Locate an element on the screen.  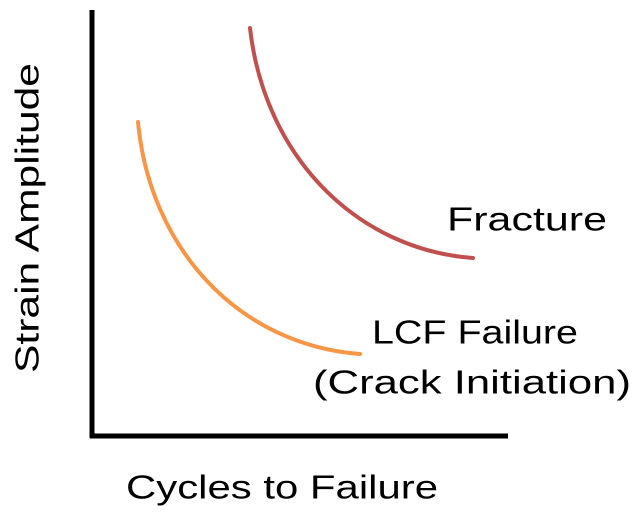
curve-label: (Crack Initiation) is located at coordinates (472, 382).